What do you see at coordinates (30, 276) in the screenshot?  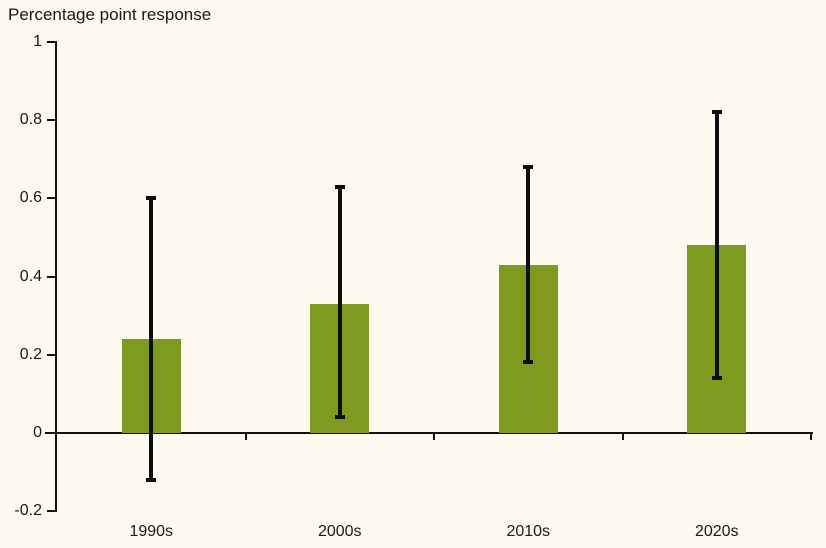 I see `y-tick-label: 0.4` at bounding box center [30, 276].